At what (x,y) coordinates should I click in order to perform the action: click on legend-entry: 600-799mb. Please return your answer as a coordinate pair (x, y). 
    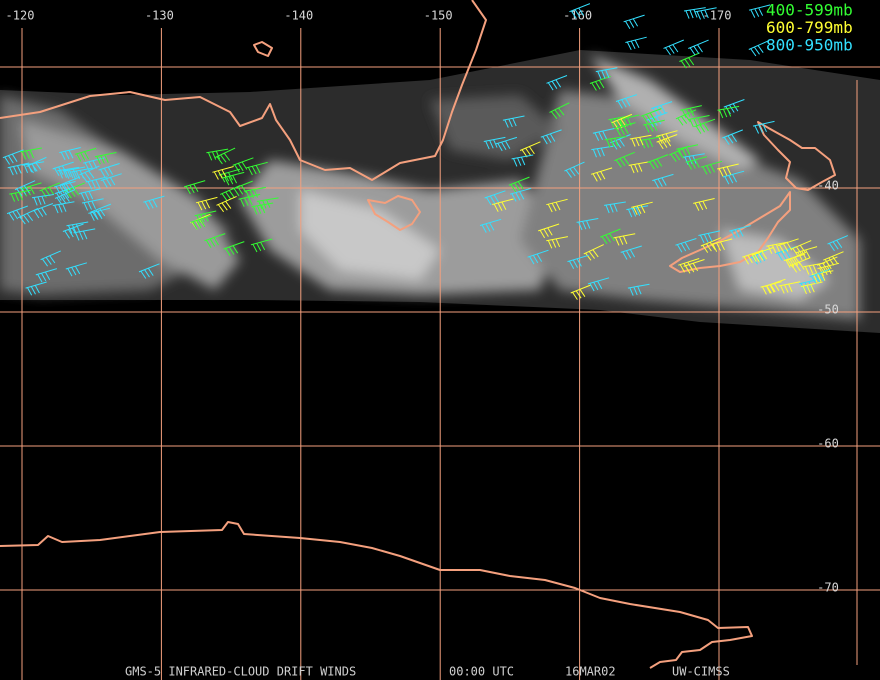
    Looking at the image, I should click on (809, 27).